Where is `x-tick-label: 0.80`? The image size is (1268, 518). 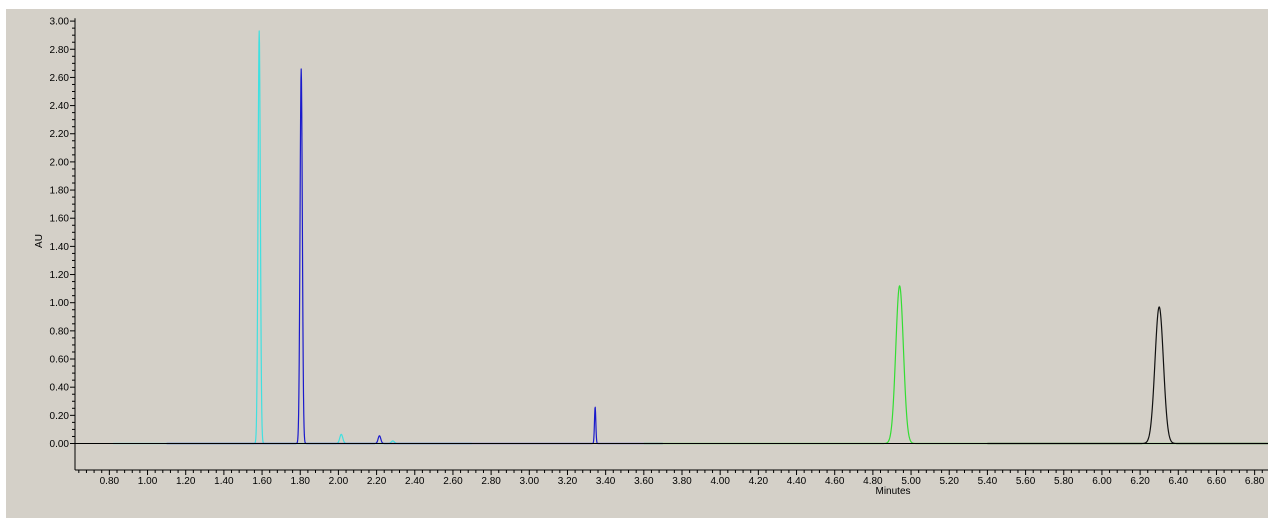 x-tick-label: 0.80 is located at coordinates (110, 481).